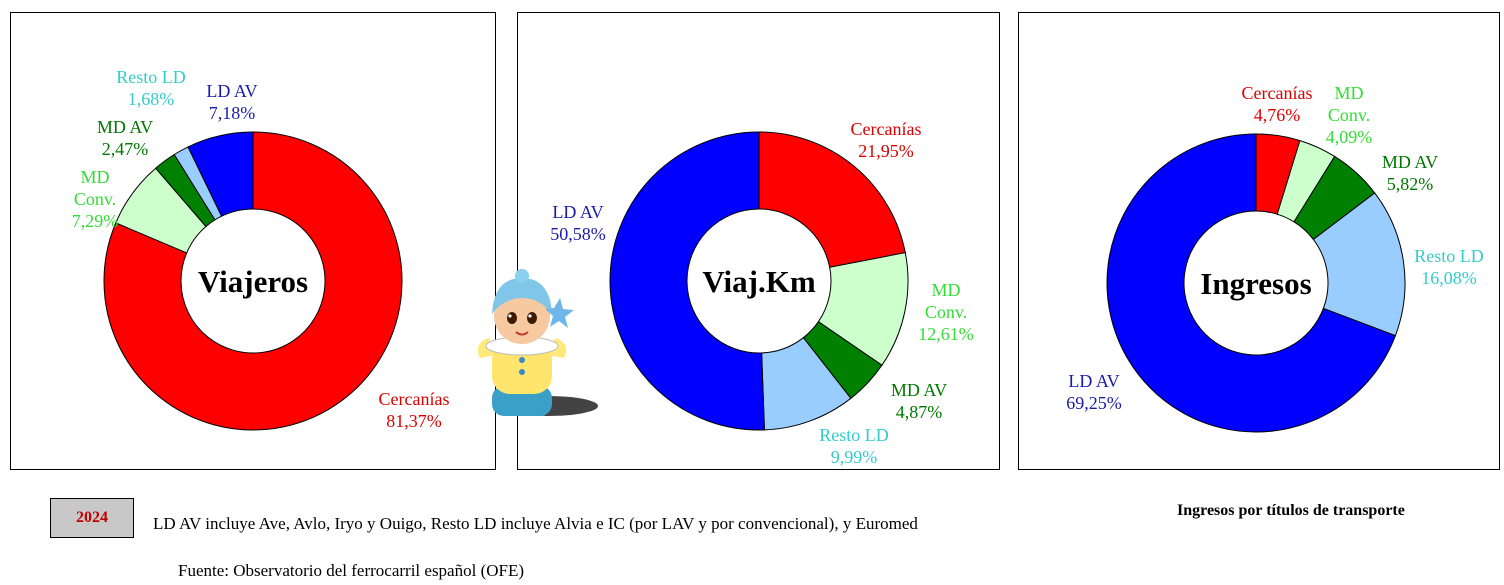 Image resolution: width=1504 pixels, height=585 pixels. I want to click on slice-label-md-av: MD AV 2,47%, so click(125, 138).